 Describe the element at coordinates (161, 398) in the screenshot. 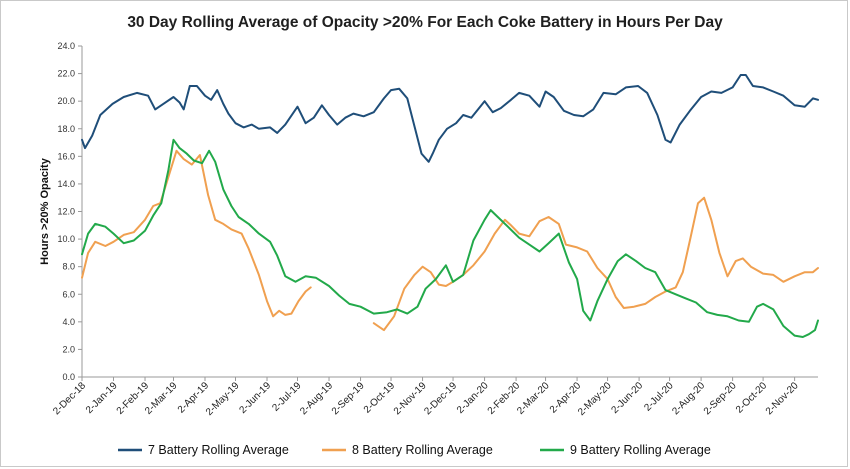

I see `x-tick-label: 2-Mar-19` at that location.